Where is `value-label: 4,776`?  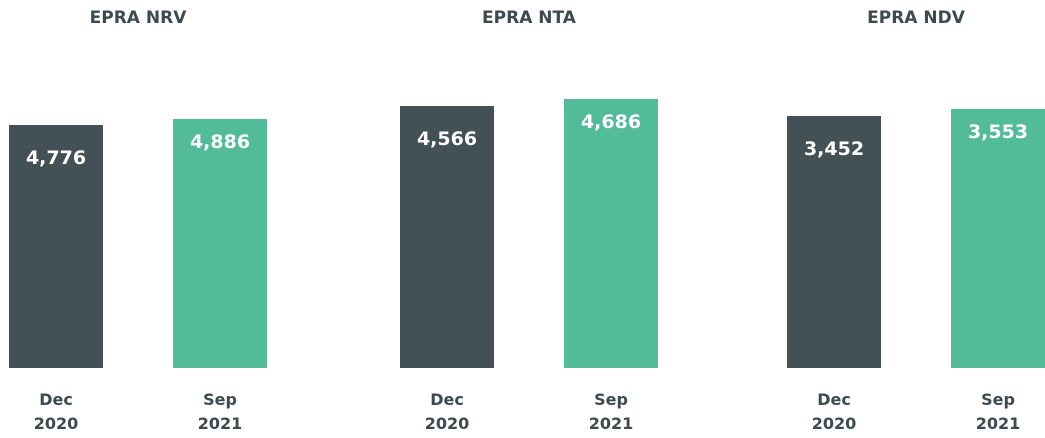
value-label: 4,776 is located at coordinates (56, 157).